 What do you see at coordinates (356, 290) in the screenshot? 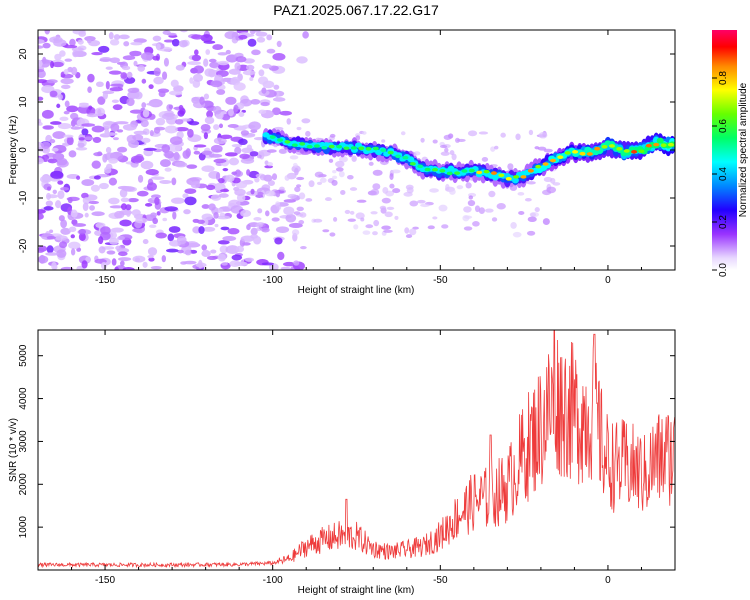
I see `spectrogram-x-axis-title: Height of straight line (km)` at bounding box center [356, 290].